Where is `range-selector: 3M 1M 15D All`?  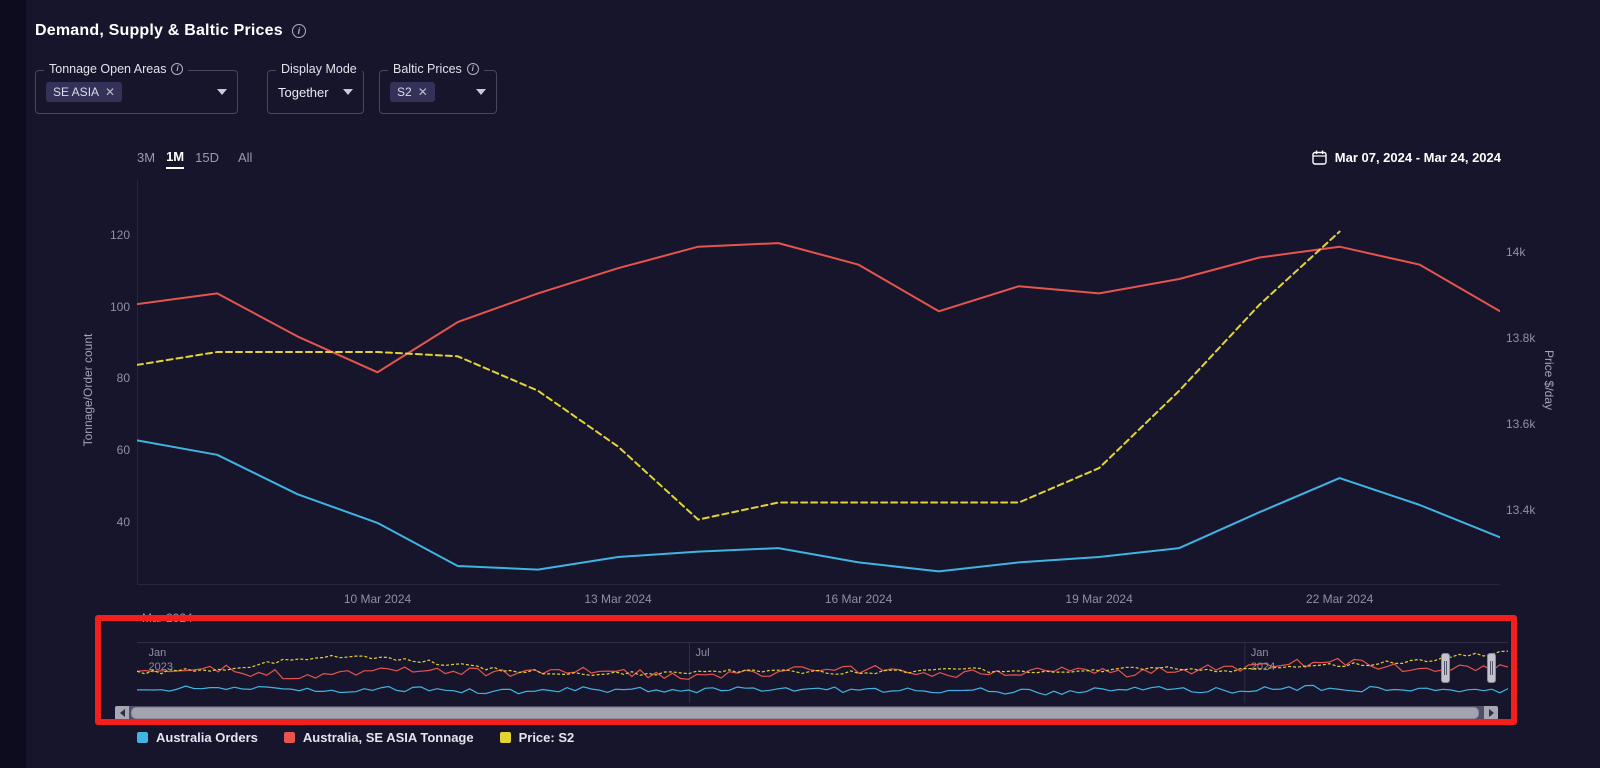
range-selector: 3M 1M 15D All is located at coordinates (194, 159).